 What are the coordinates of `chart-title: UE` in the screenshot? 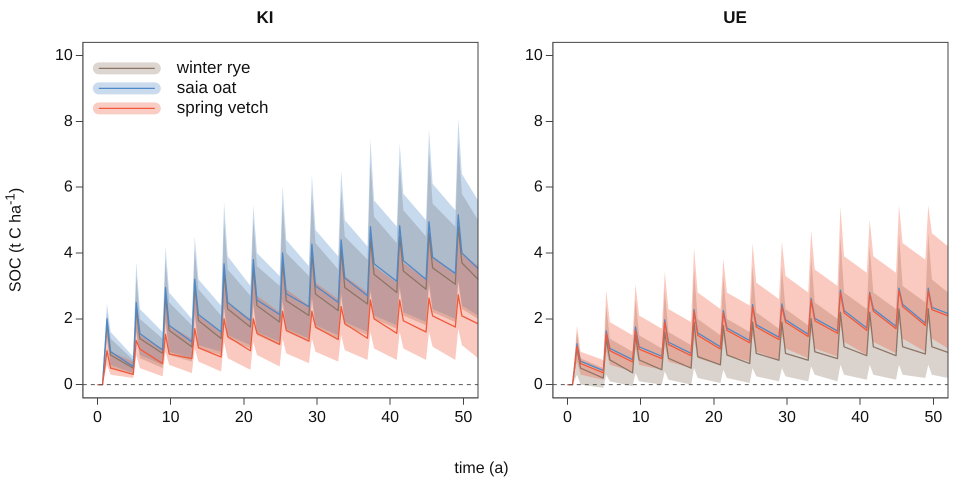 It's located at (735, 17).